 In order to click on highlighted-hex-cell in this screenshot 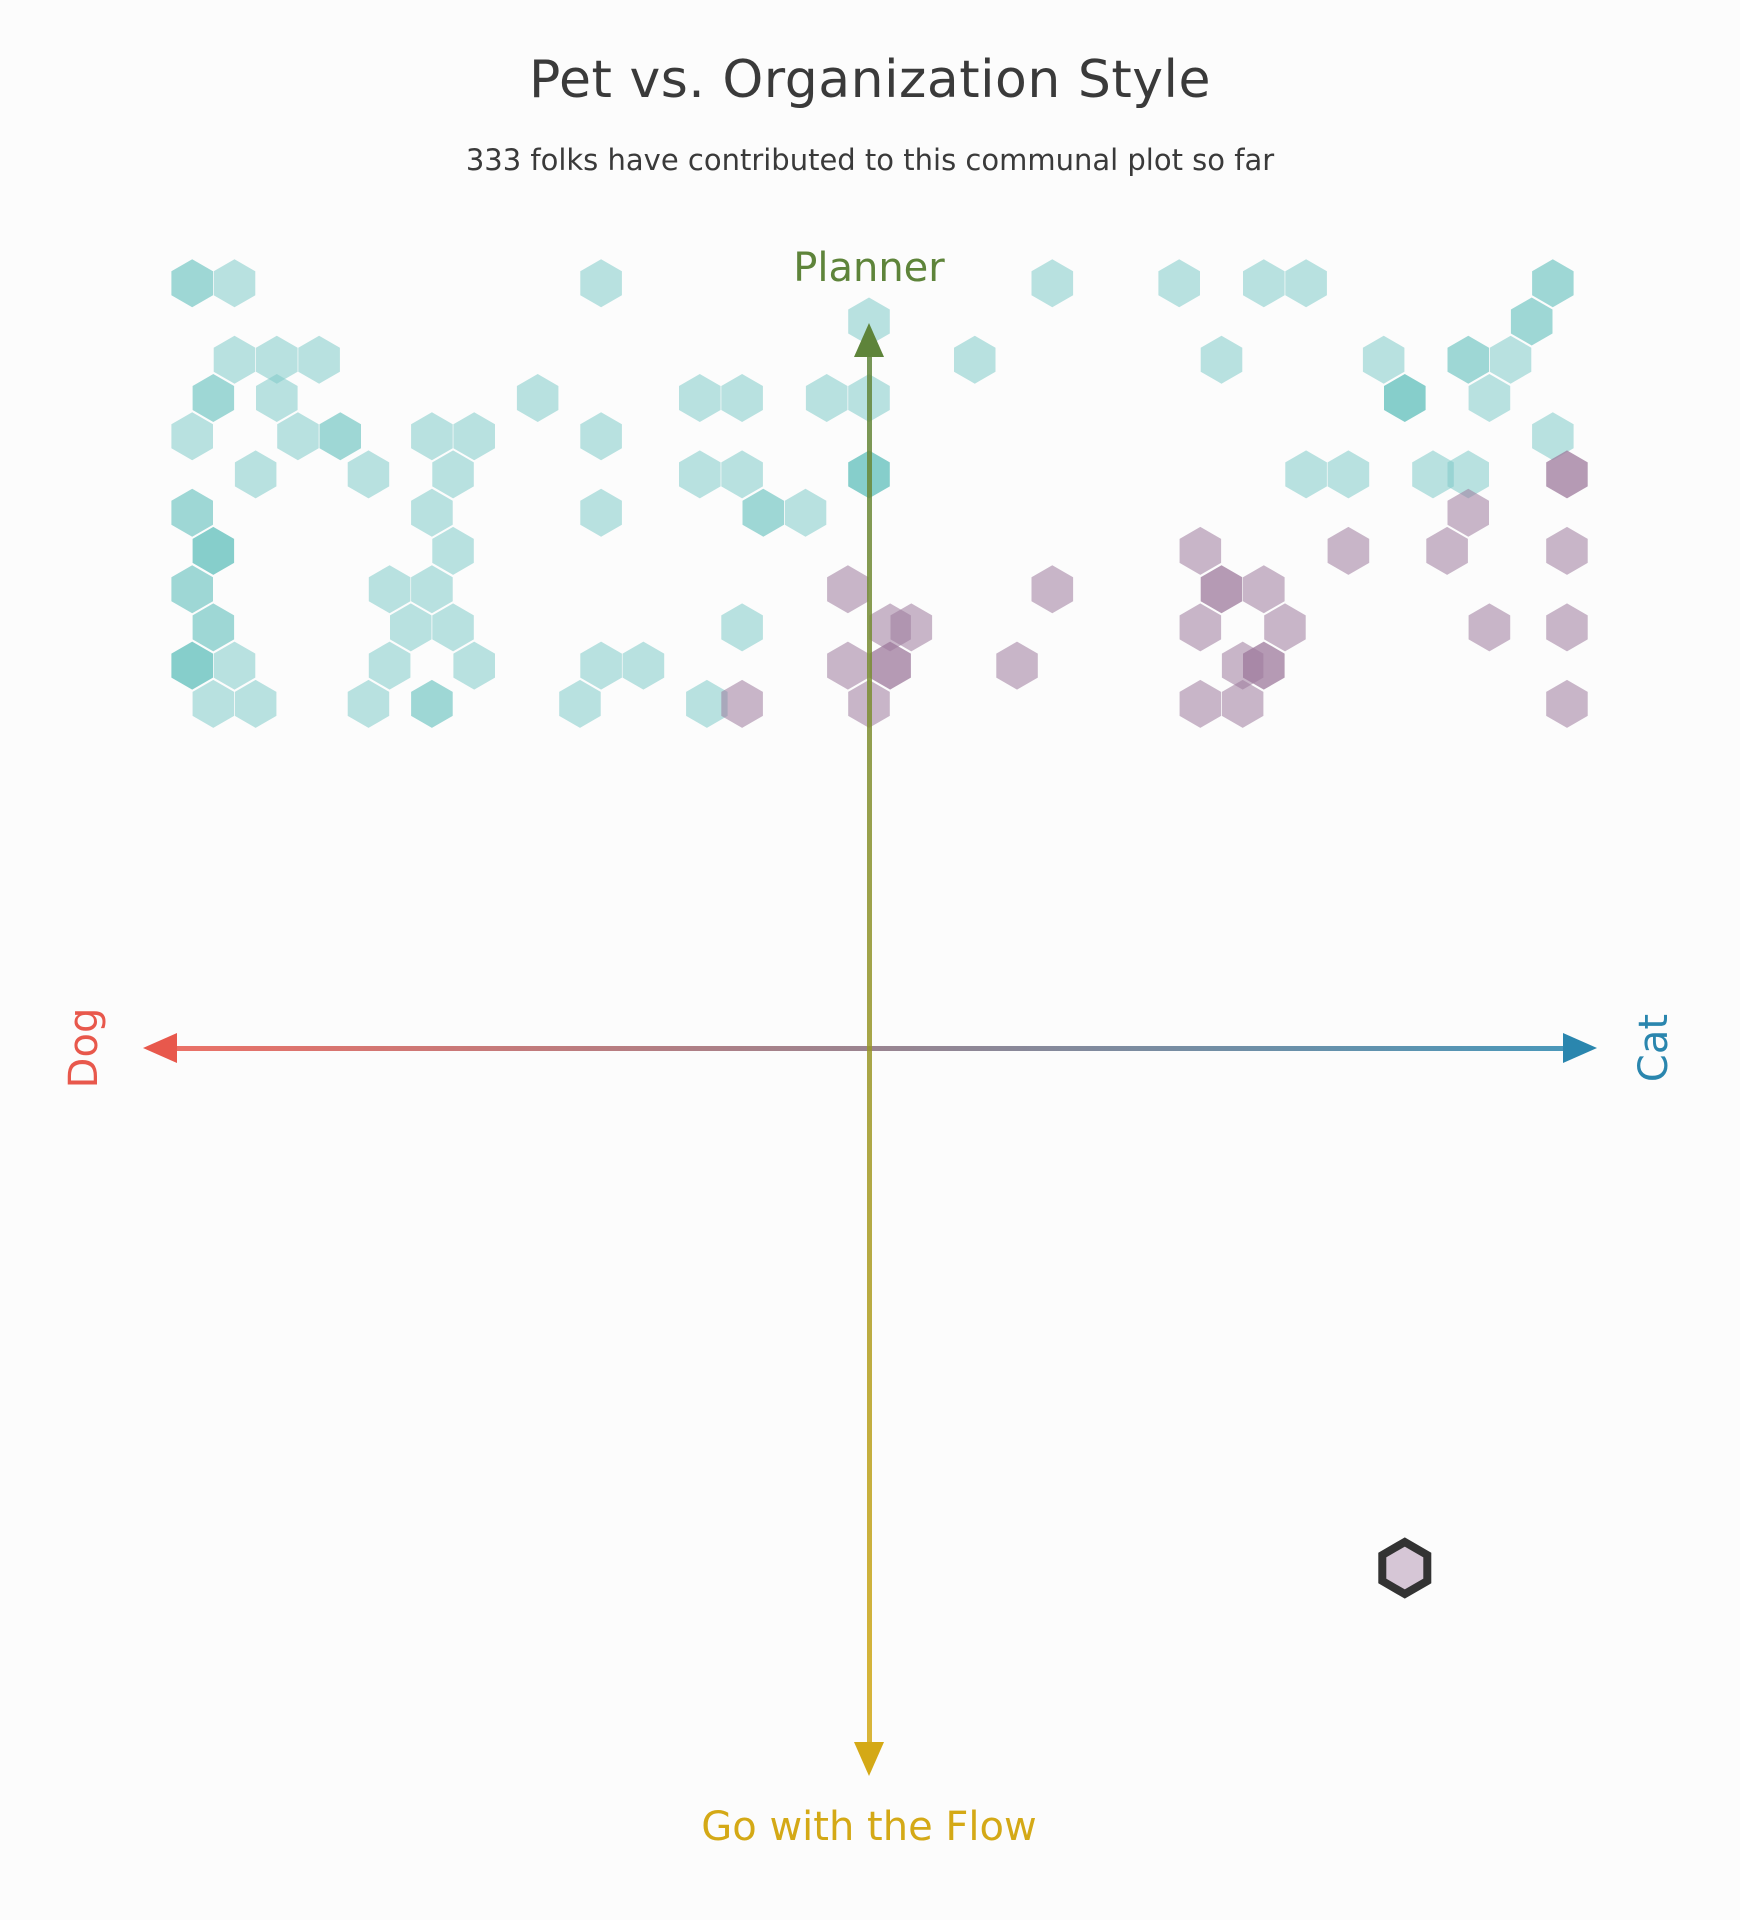, I will do `click(1405, 1568)`.